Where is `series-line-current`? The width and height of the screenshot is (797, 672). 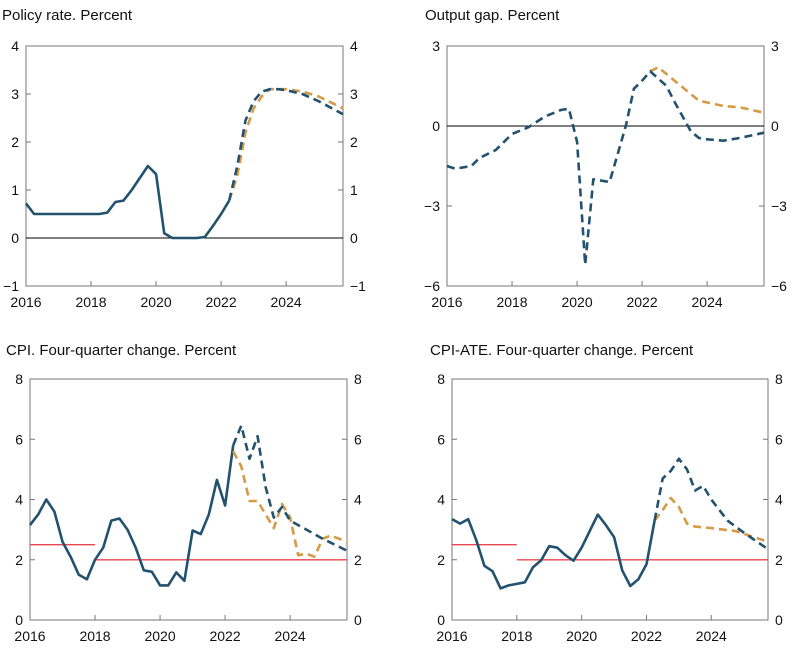
series-line-current is located at coordinates (605, 168).